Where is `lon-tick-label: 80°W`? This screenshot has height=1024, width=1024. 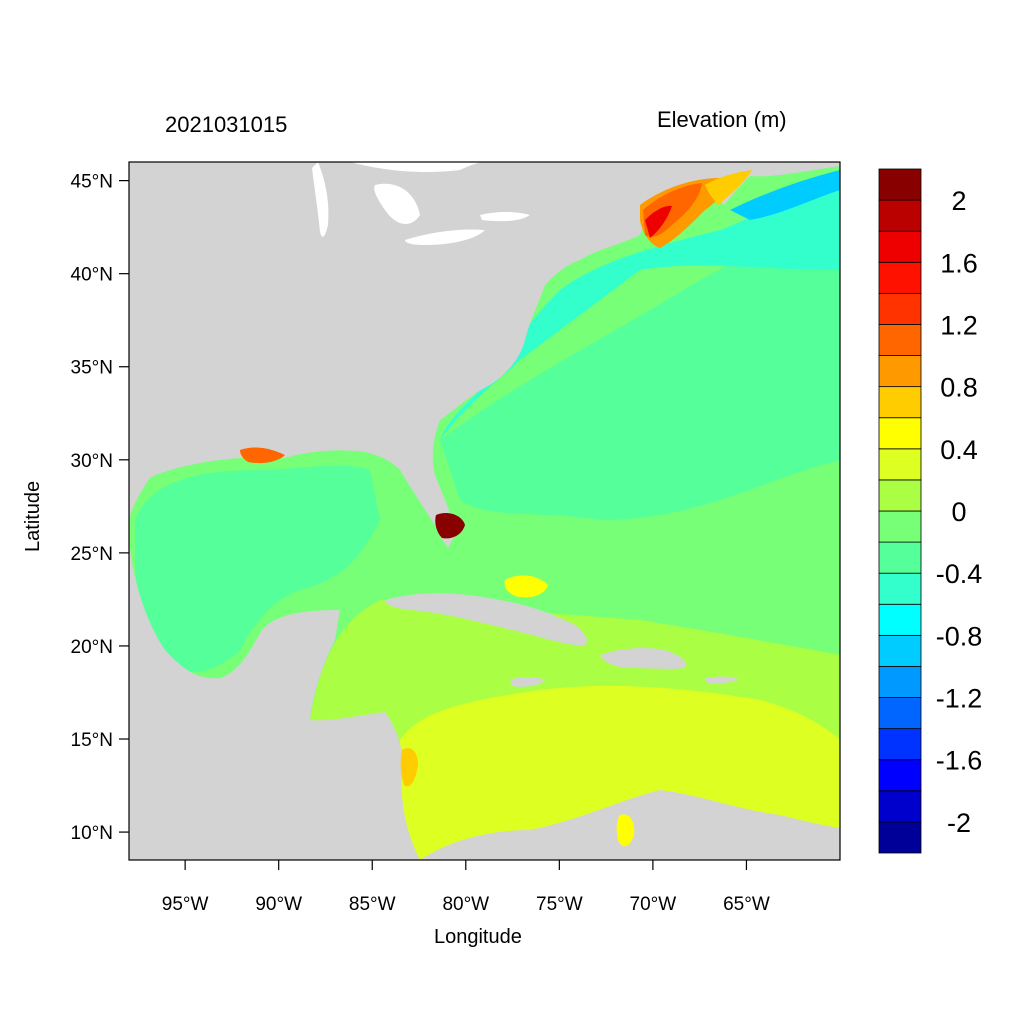 lon-tick-label: 80°W is located at coordinates (465, 904).